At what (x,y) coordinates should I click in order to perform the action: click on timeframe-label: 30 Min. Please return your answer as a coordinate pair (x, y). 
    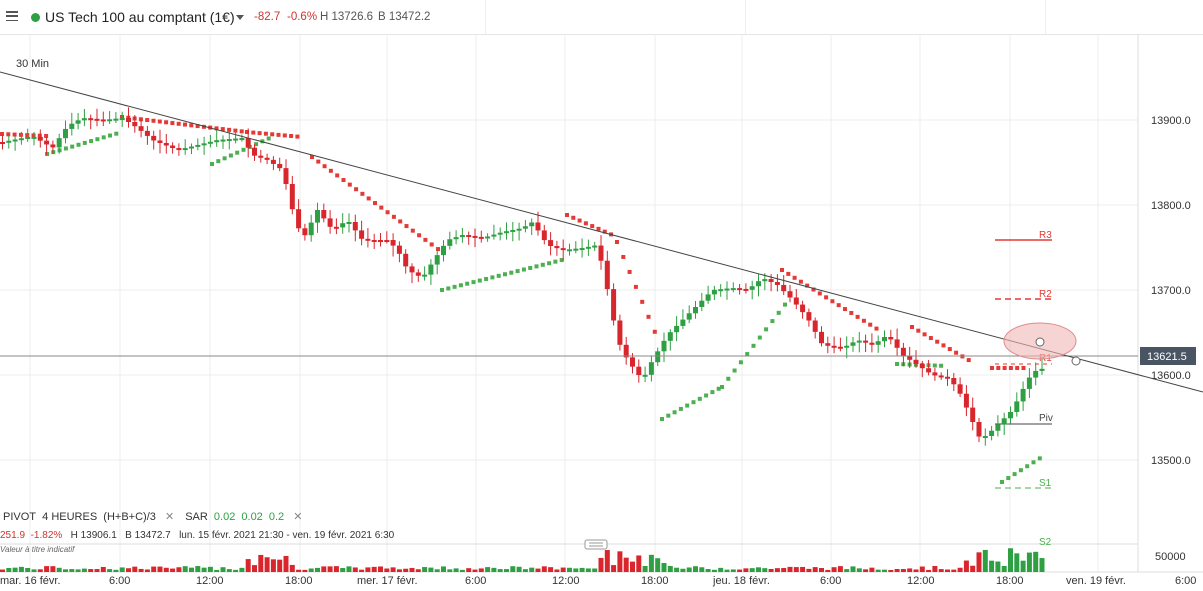
    Looking at the image, I should click on (32, 64).